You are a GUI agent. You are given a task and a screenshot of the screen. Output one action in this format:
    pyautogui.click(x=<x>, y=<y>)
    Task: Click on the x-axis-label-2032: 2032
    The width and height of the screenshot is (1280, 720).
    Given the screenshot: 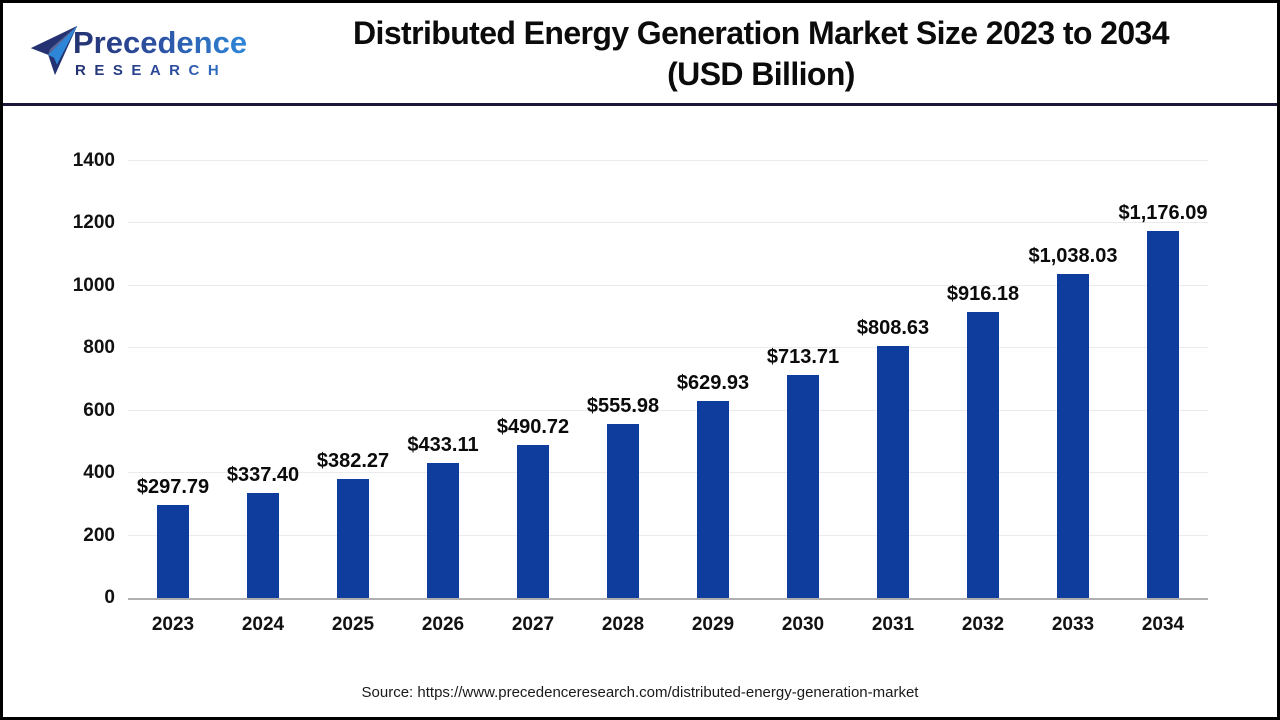 What is the action you would take?
    pyautogui.click(x=983, y=624)
    